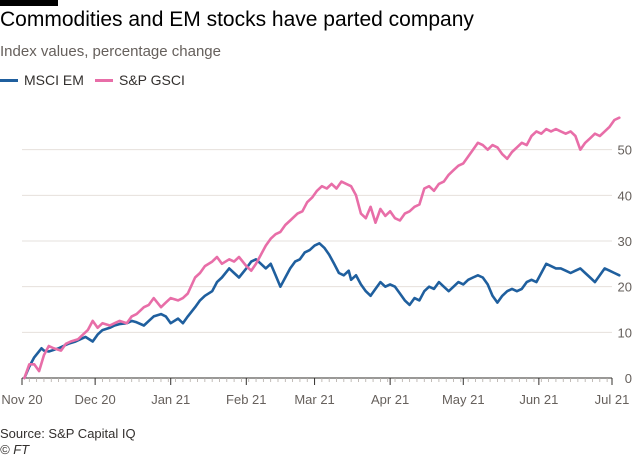 The height and width of the screenshot is (457, 640). I want to click on y-tick-label: 50, so click(625, 150).